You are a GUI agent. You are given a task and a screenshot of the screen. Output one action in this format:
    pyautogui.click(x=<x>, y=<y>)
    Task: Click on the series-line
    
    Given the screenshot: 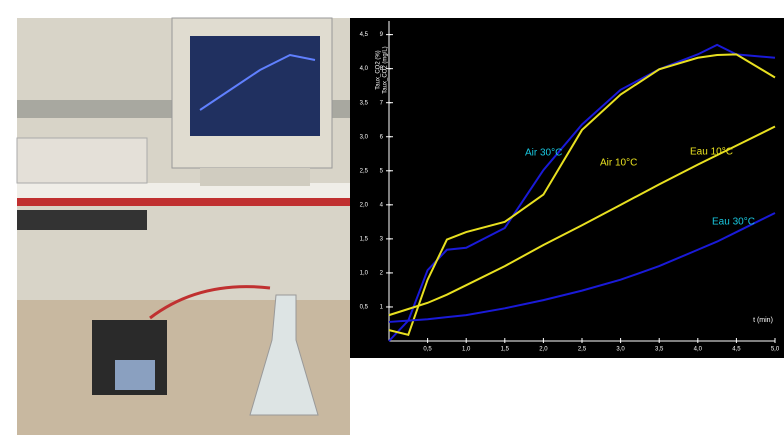 What is the action you would take?
    pyautogui.click(x=582, y=267)
    